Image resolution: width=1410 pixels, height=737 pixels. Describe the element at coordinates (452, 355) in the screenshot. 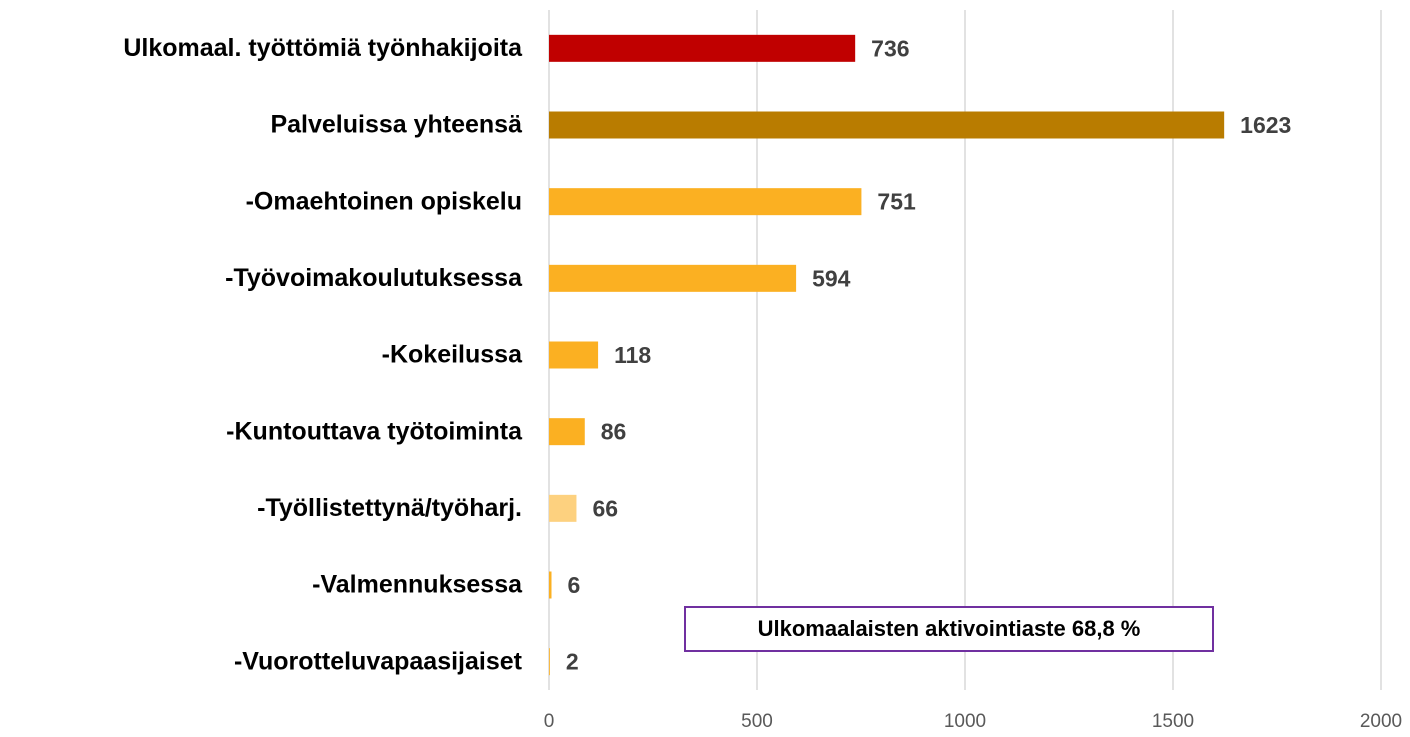

I see `y-tick-label: -Kokeilussa` at that location.